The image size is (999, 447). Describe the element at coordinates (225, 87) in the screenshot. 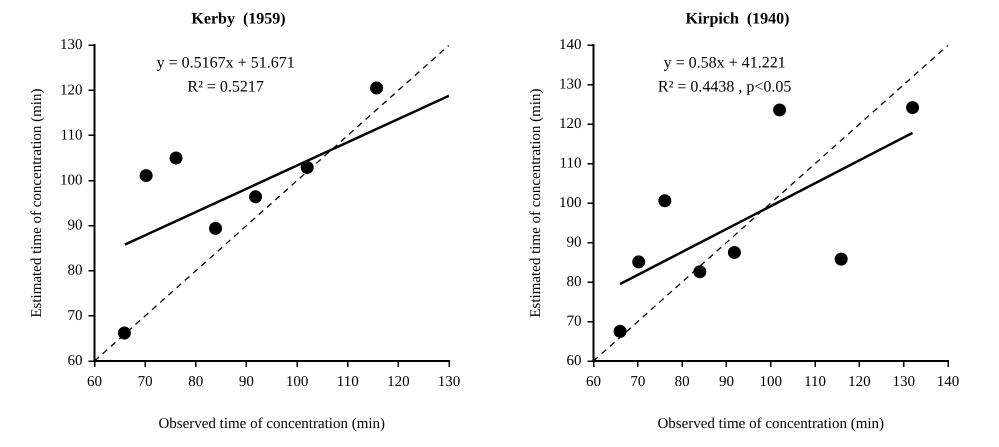

I see `annotation: R² = 0.5217` at that location.